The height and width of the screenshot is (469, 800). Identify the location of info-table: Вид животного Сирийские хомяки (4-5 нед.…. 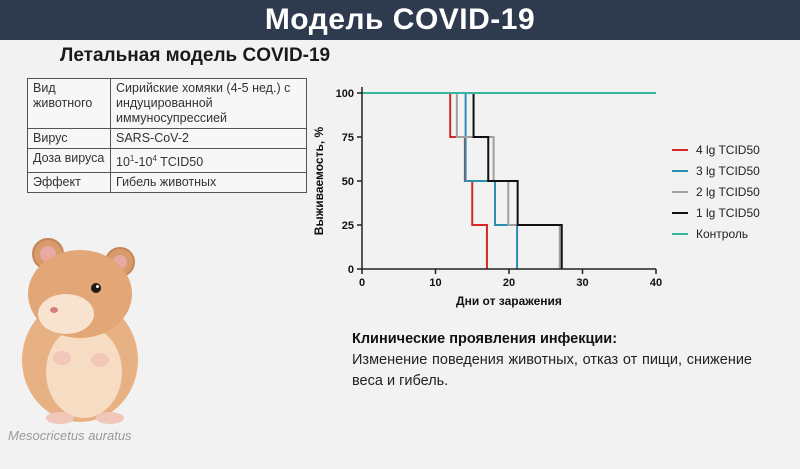
(167, 136).